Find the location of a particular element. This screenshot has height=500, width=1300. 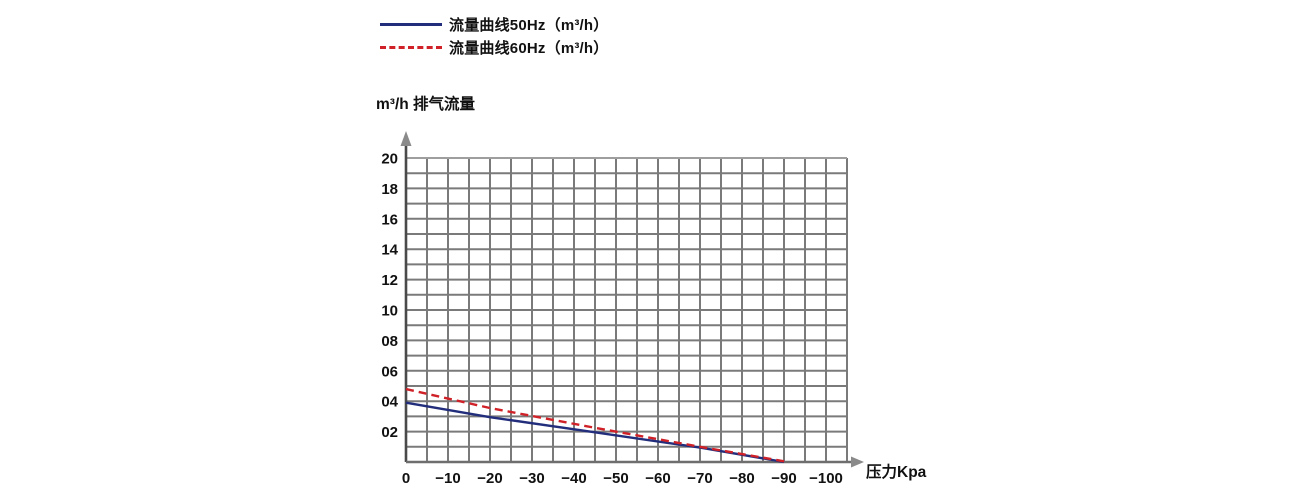

x-tick-label: −90 is located at coordinates (783, 478).